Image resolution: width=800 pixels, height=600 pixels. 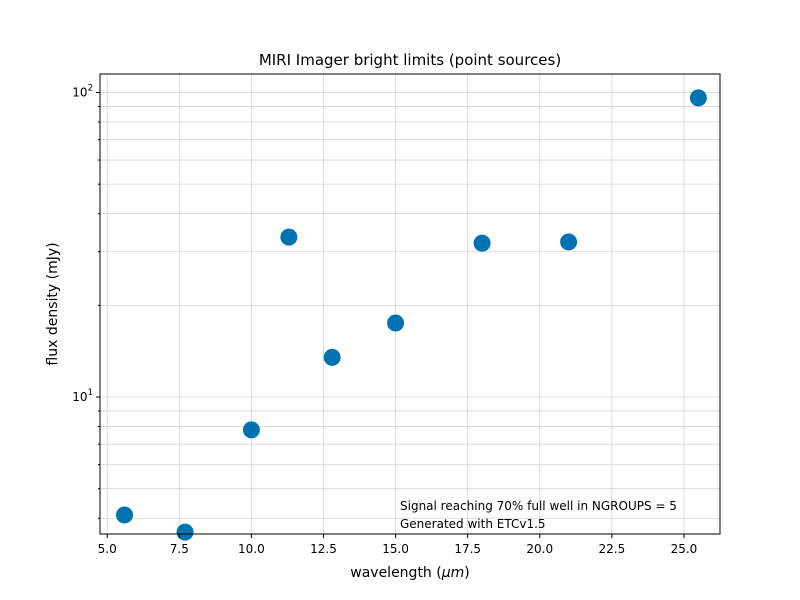 I want to click on y-tick-label: 10², so click(x=82, y=91).